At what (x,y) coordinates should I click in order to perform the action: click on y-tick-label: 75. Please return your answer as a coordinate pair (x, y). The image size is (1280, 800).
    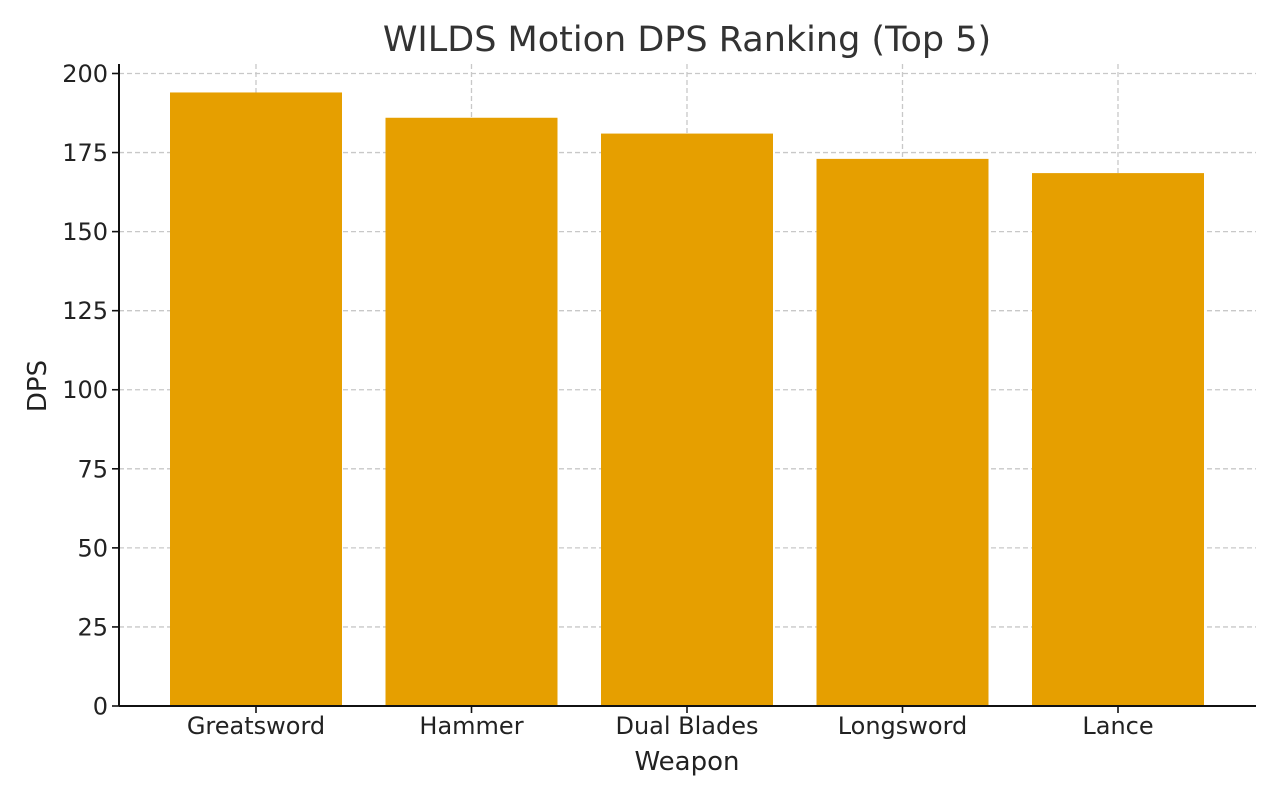
    Looking at the image, I should click on (92, 469).